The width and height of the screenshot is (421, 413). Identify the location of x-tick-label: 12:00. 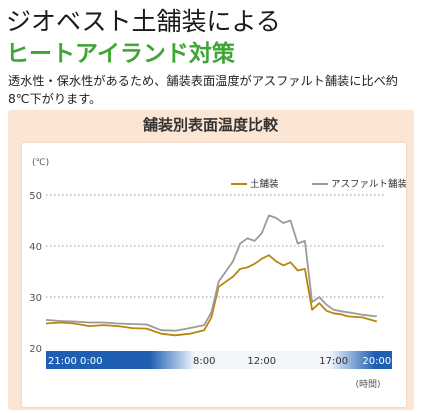
(261, 361).